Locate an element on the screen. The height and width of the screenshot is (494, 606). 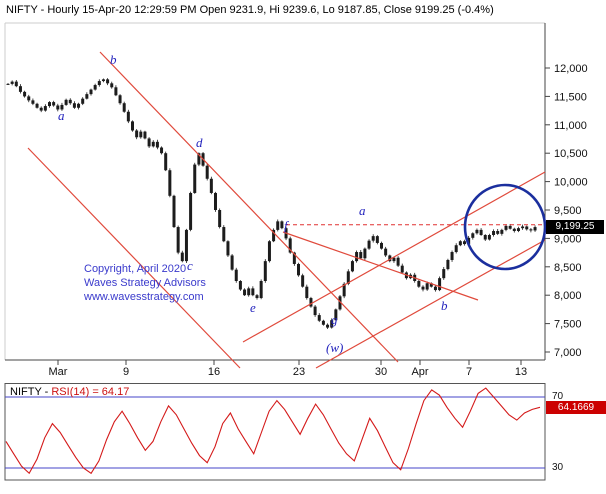
wave-label-f-5: f is located at coordinates (286, 225).